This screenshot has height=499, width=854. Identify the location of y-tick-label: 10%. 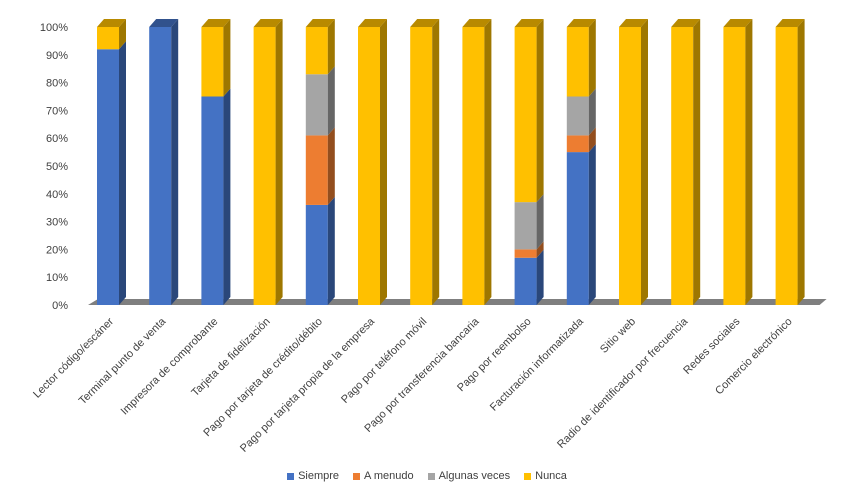
(57, 278).